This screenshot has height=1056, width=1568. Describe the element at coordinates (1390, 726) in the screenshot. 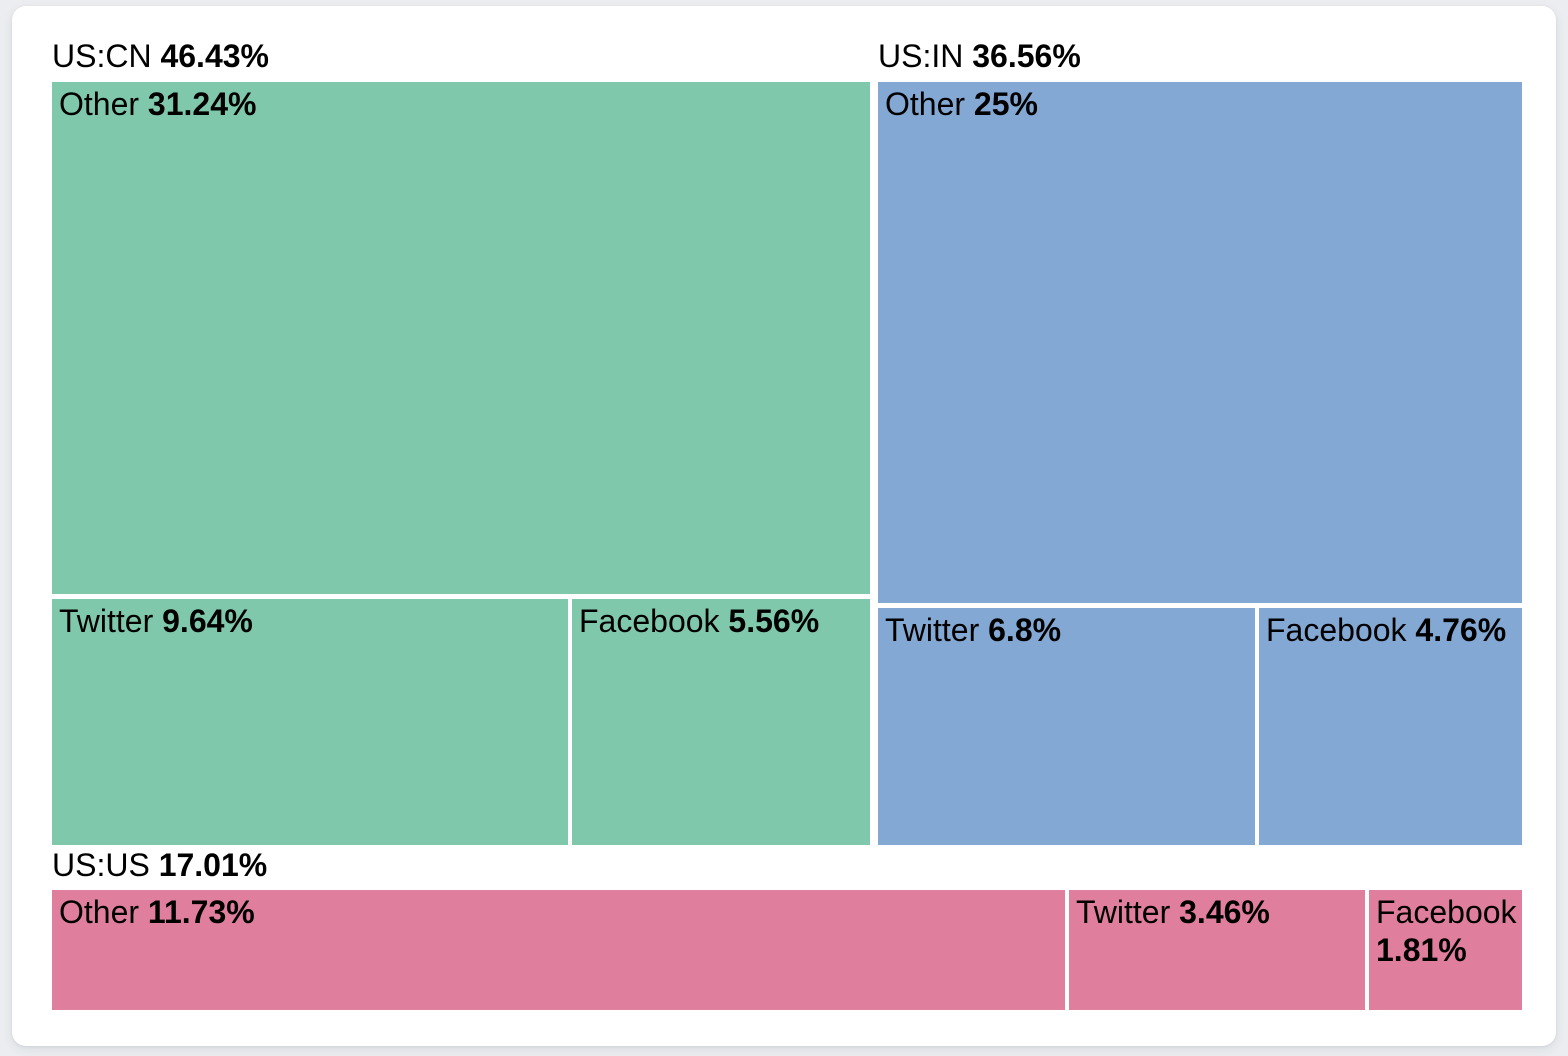

I see `treemap-cell-us-in-facebook: Facebook 4.76%` at that location.